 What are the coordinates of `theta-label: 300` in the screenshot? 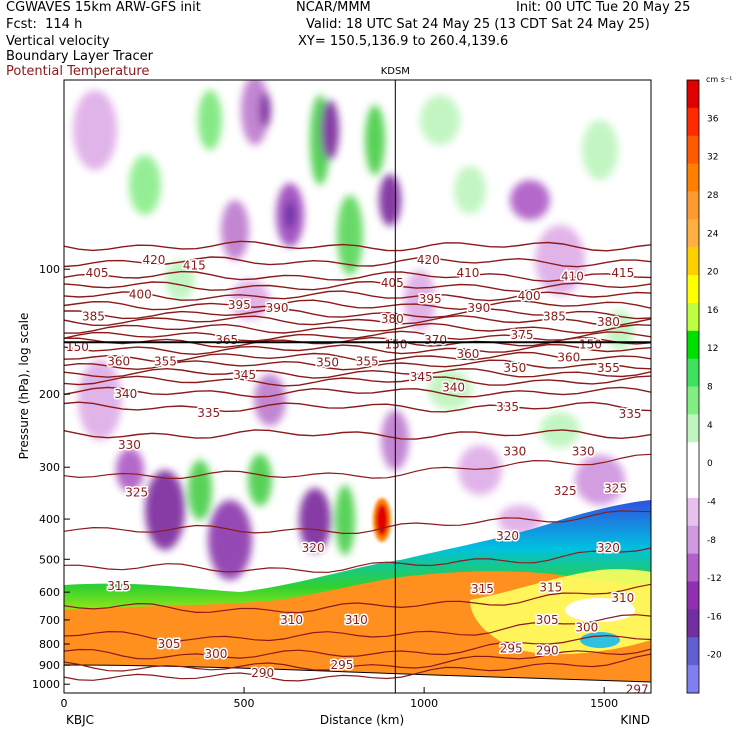 It's located at (586, 627).